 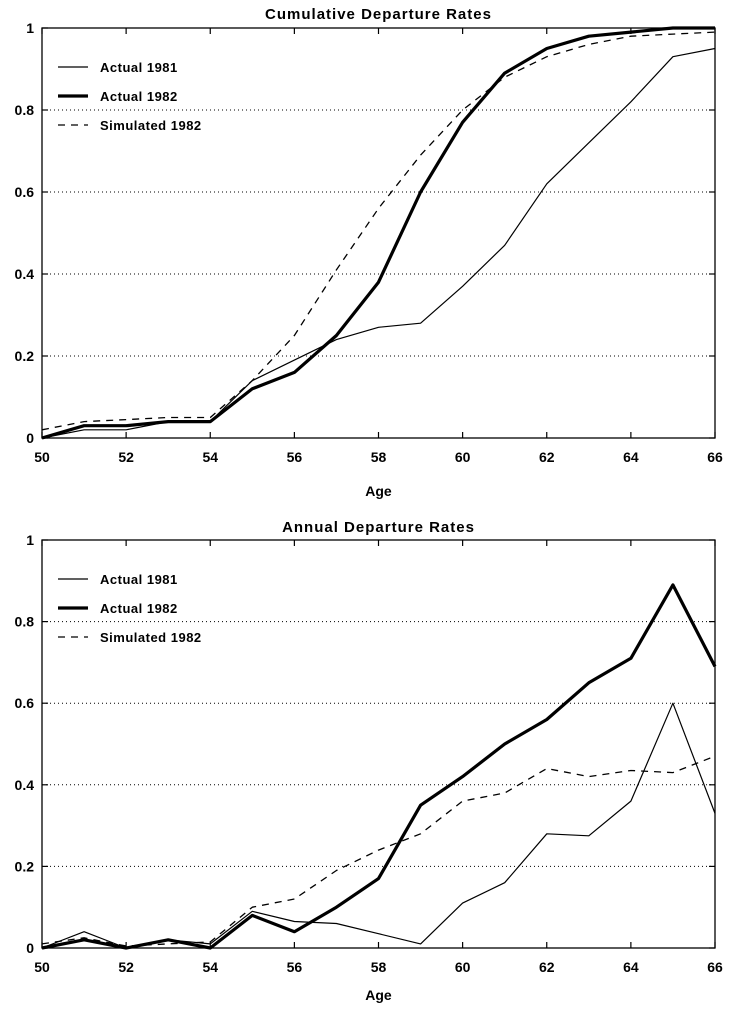 What do you see at coordinates (378, 14) in the screenshot?
I see `chart-title: Cumulative Departure Rates` at bounding box center [378, 14].